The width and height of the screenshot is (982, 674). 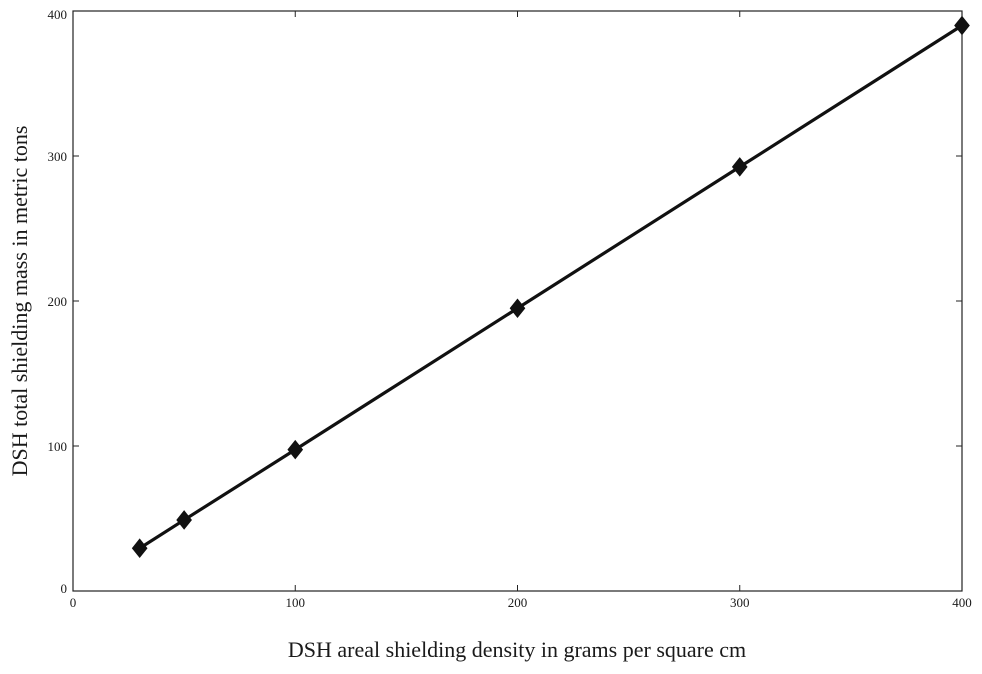 What do you see at coordinates (19, 301) in the screenshot?
I see `y-axis-title: DSH total shielding mass in metric tons` at bounding box center [19, 301].